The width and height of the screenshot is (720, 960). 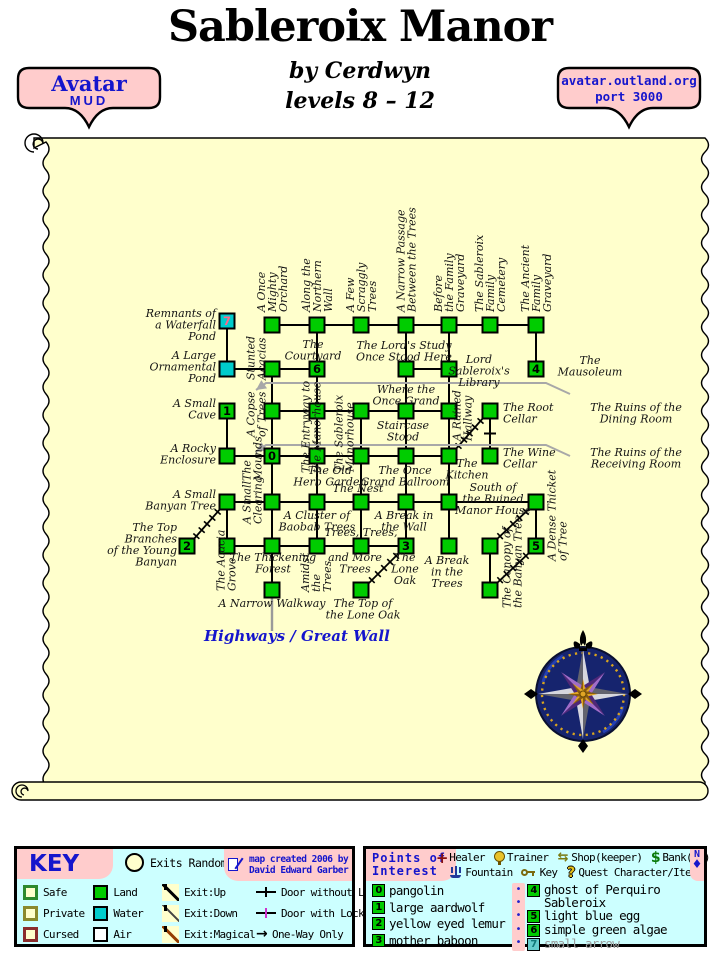 I want to click on room-label: StuntedAcacias, so click(x=257, y=358).